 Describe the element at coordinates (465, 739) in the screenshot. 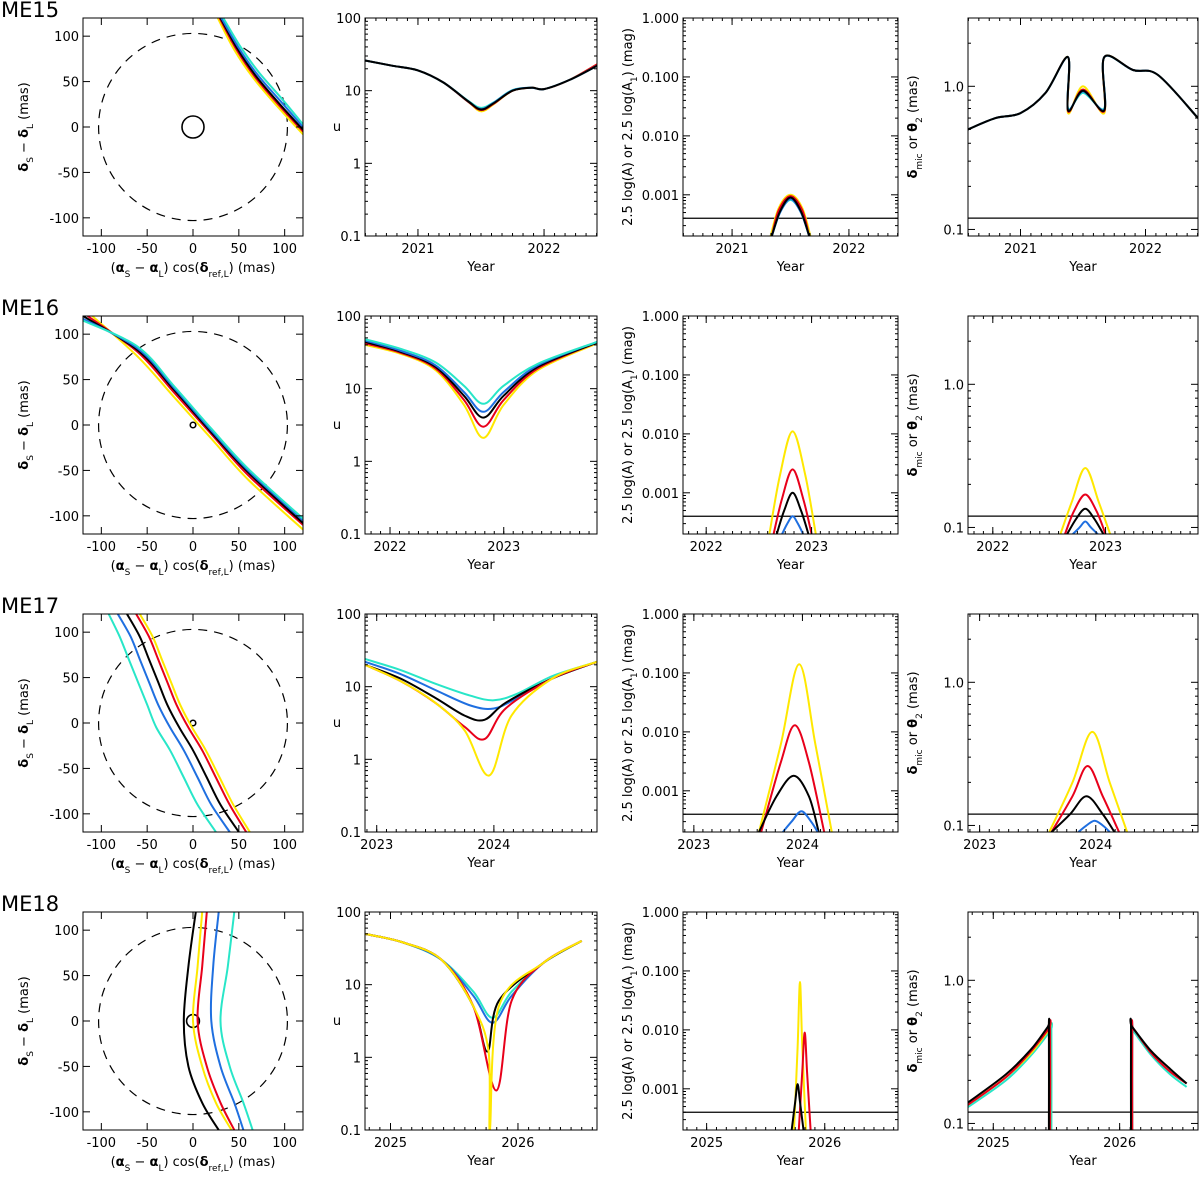

I see `panel-u: 2023 2024 0.1 1 10 100 u Year` at that location.